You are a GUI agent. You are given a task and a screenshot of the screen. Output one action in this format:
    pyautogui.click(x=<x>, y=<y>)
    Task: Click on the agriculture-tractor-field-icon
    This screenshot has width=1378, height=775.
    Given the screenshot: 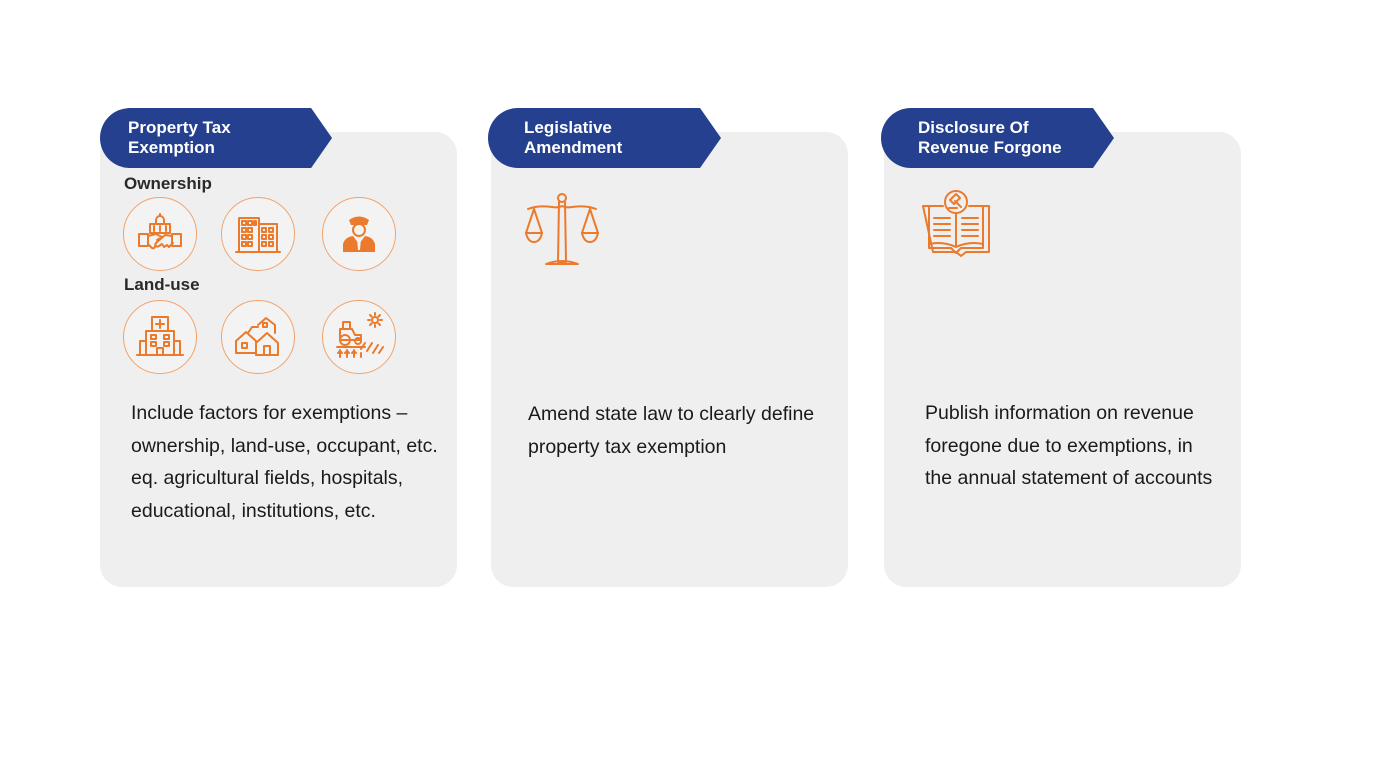 What is the action you would take?
    pyautogui.click(x=359, y=337)
    